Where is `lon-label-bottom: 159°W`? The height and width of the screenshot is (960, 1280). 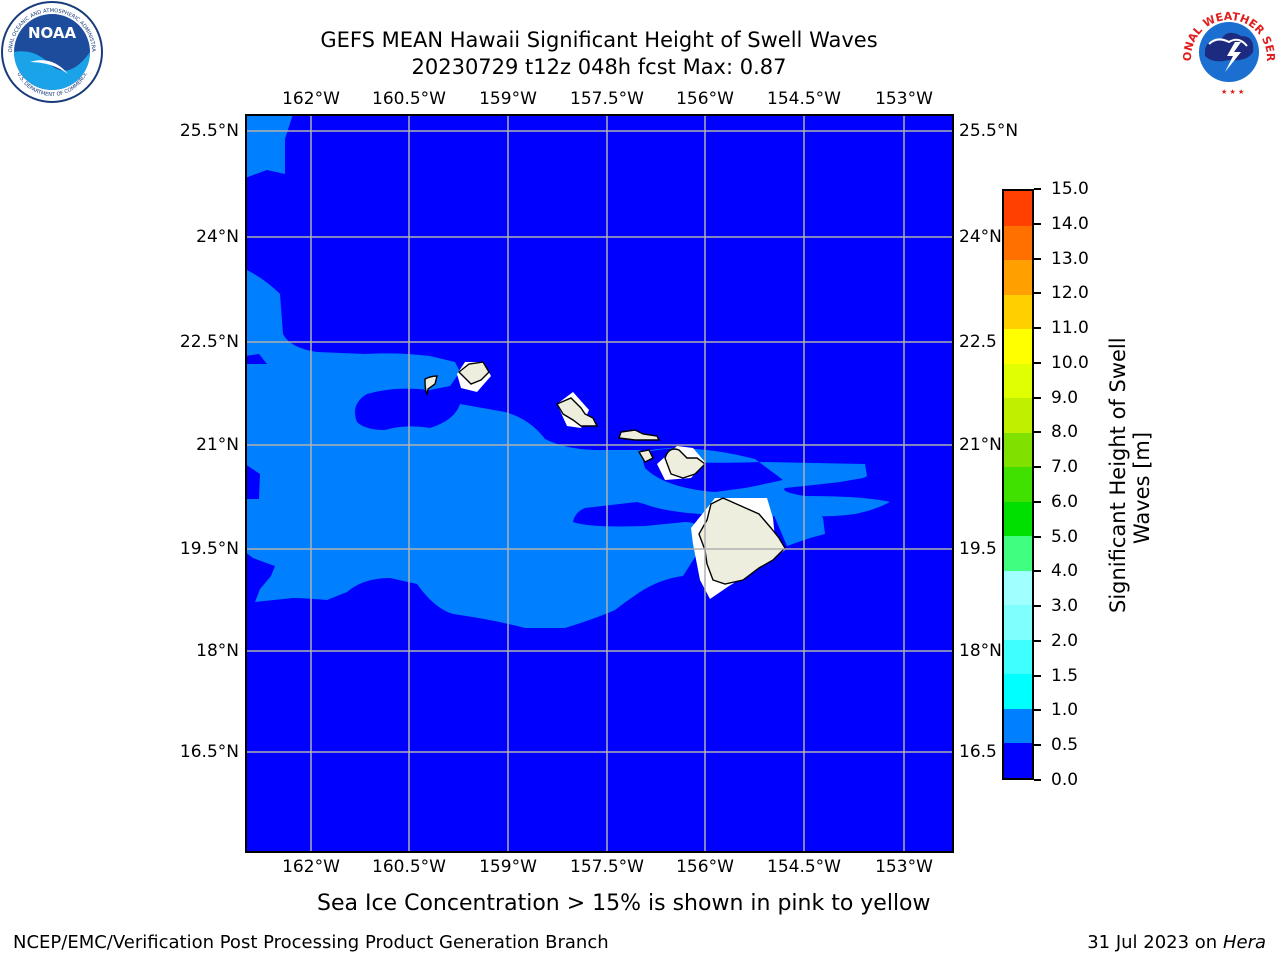
lon-label-bottom: 159°W is located at coordinates (508, 867).